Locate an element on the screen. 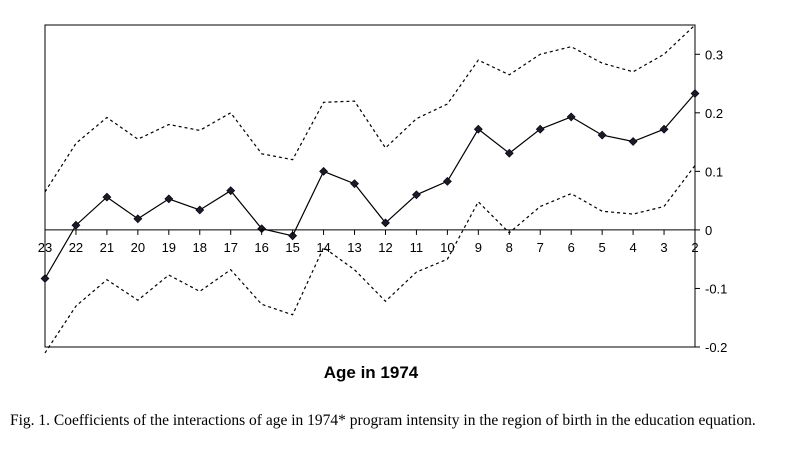 This screenshot has width=807, height=470. x-axis-label: Age in 1974 is located at coordinates (371, 372).